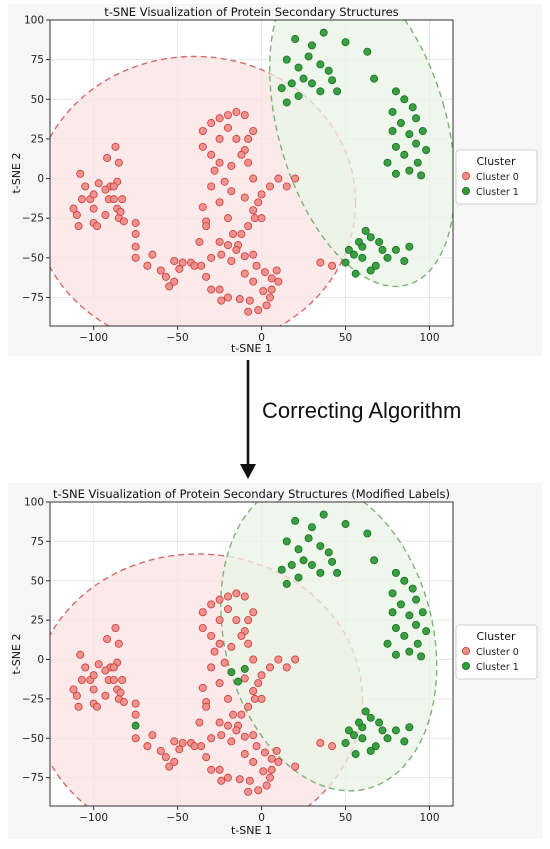 The height and width of the screenshot is (849, 550). Describe the element at coordinates (248, 471) in the screenshot. I see `arrow-head` at that location.